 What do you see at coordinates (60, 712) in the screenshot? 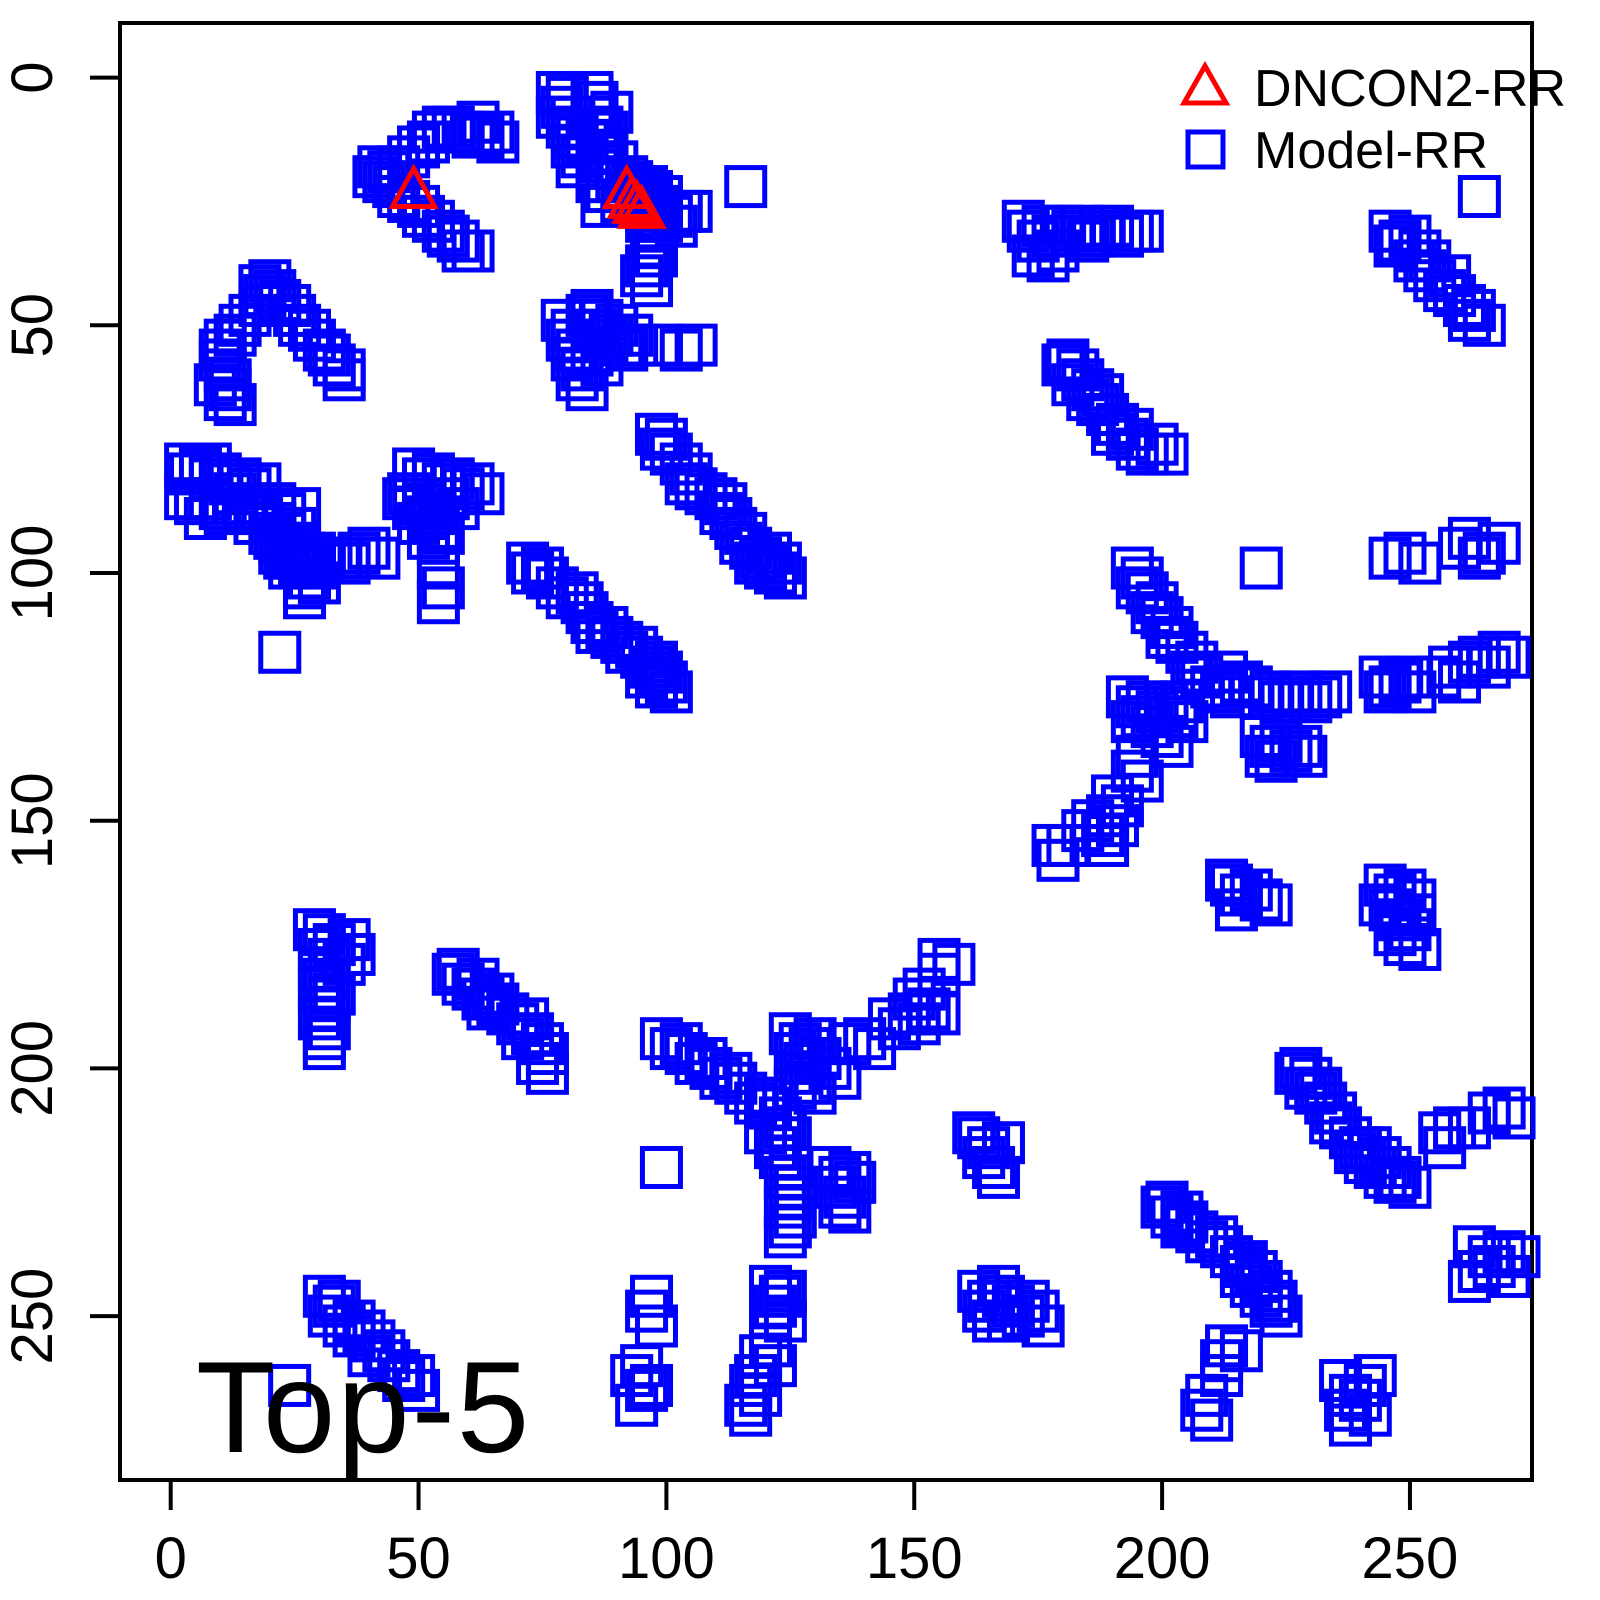
I see `y-axis-ticks: 0 50 100 150 200 250` at bounding box center [60, 712].